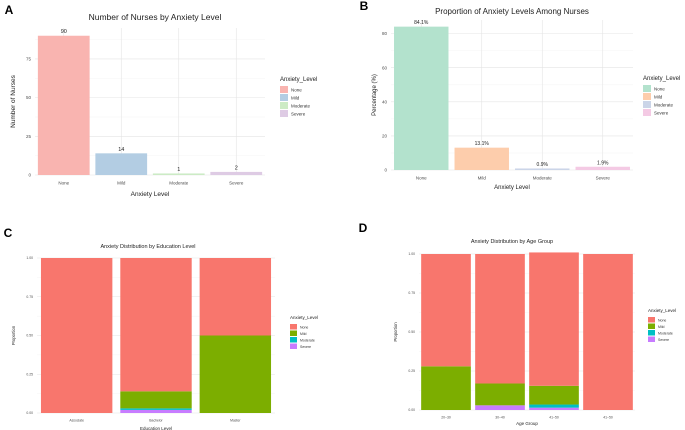 The width and height of the screenshot is (685, 430). I want to click on bar-value-label: 90, so click(64, 32).